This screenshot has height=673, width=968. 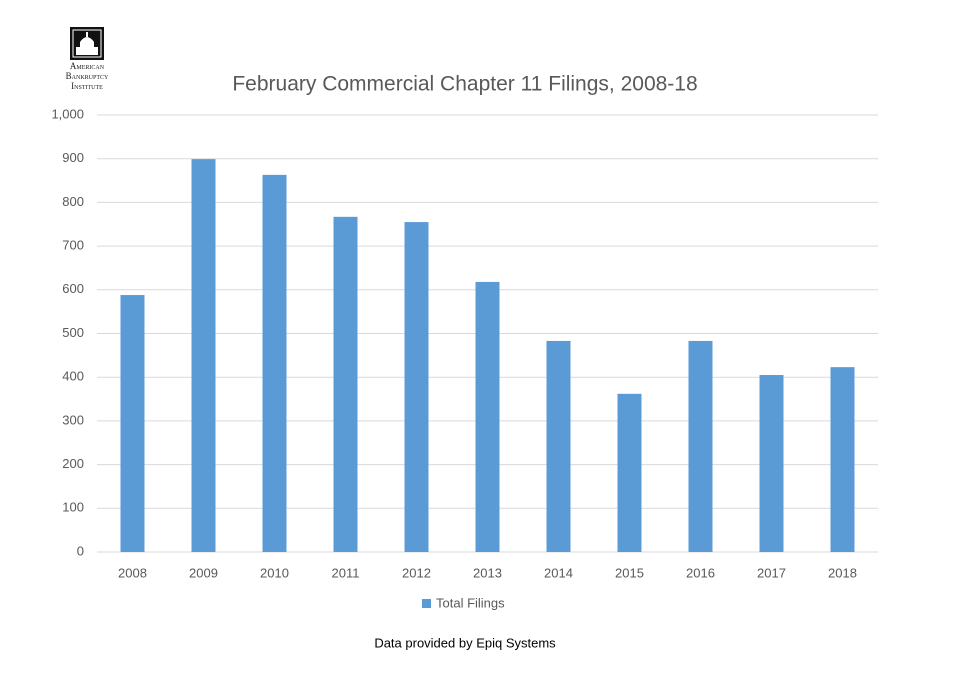 What do you see at coordinates (203, 572) in the screenshot?
I see `x-tick-label: 2009` at bounding box center [203, 572].